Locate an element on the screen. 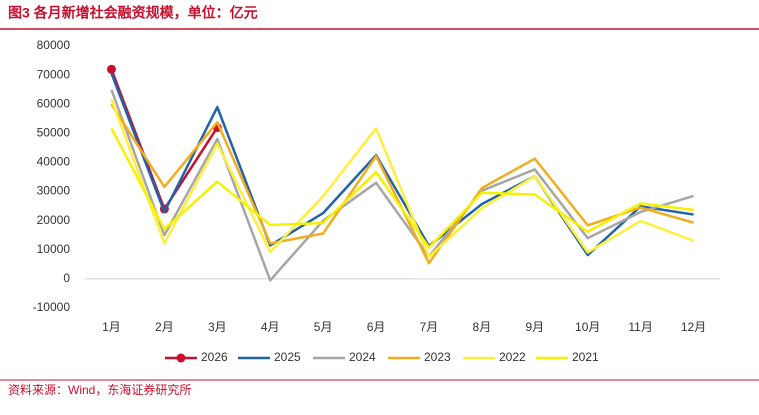 This screenshot has height=415, width=759. y-tick-label: 40000 is located at coordinates (54, 162).